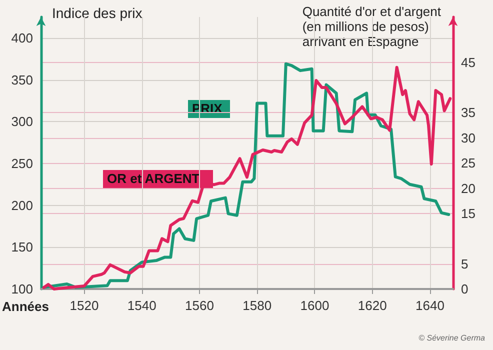  What do you see at coordinates (25, 306) in the screenshot?
I see `x-axis-title: Années` at bounding box center [25, 306].